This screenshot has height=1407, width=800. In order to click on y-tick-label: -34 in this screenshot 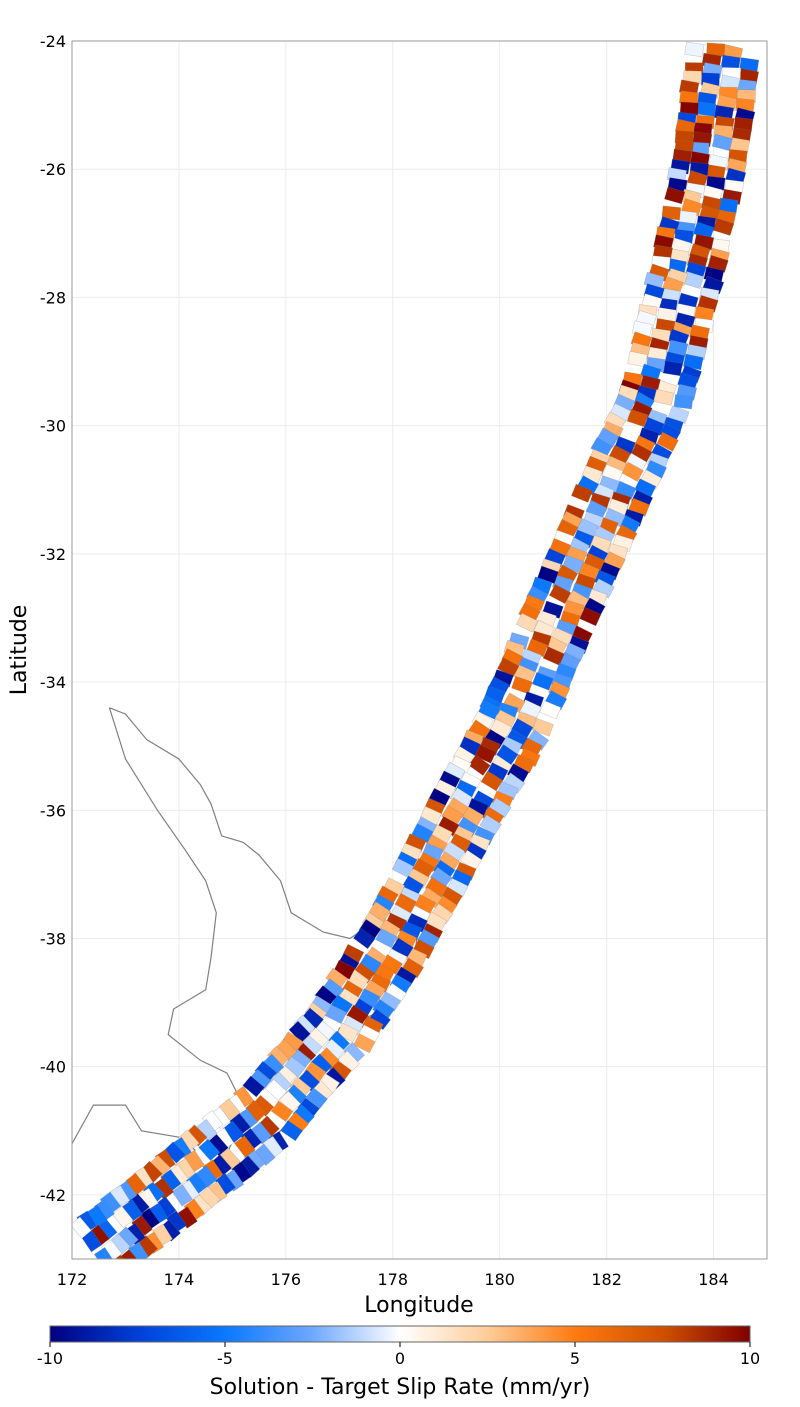, I will do `click(53, 682)`.